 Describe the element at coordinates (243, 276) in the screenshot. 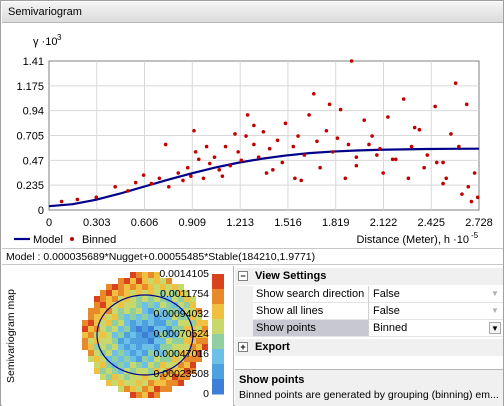

I see `collapse-icon: −` at that location.